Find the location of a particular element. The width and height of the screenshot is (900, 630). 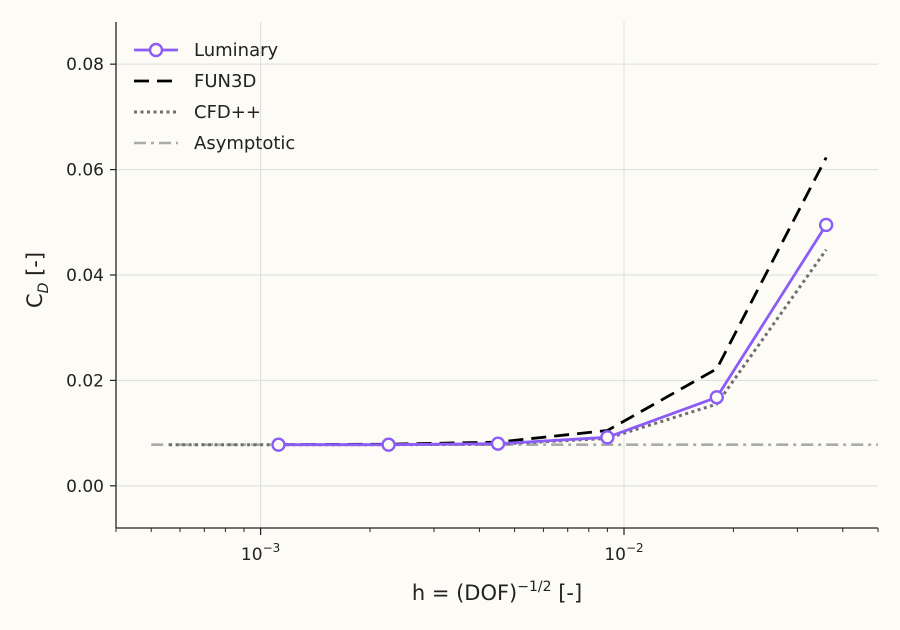

x-axis-label: h = (DOF)−1/2 [-] is located at coordinates (497, 592).